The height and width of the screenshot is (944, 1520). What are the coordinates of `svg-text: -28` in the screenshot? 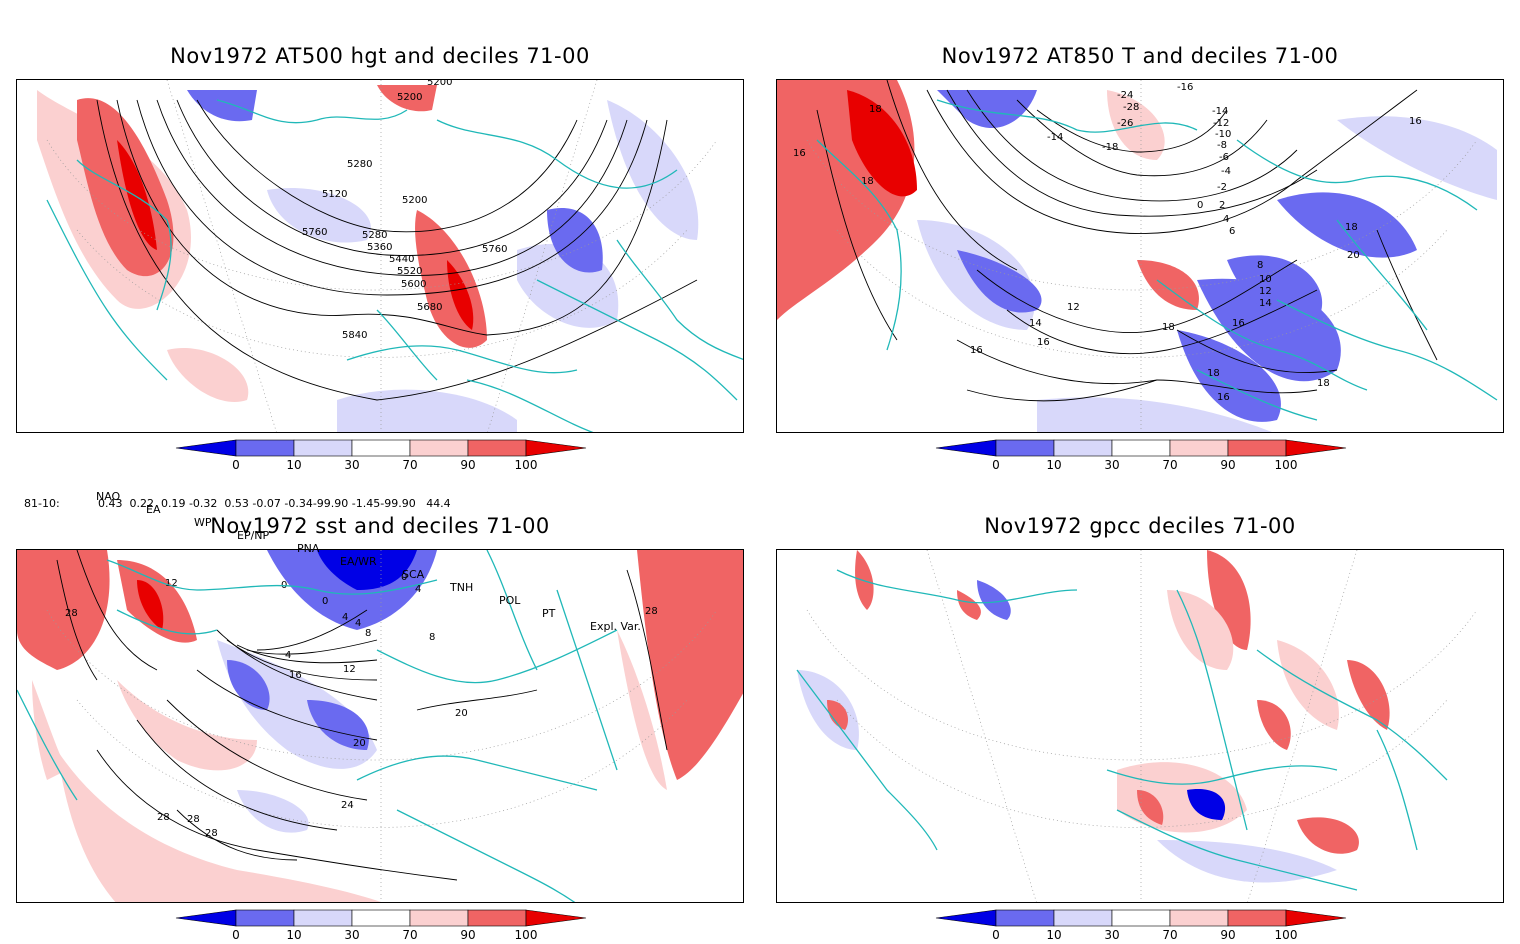 It's located at (1131, 107).